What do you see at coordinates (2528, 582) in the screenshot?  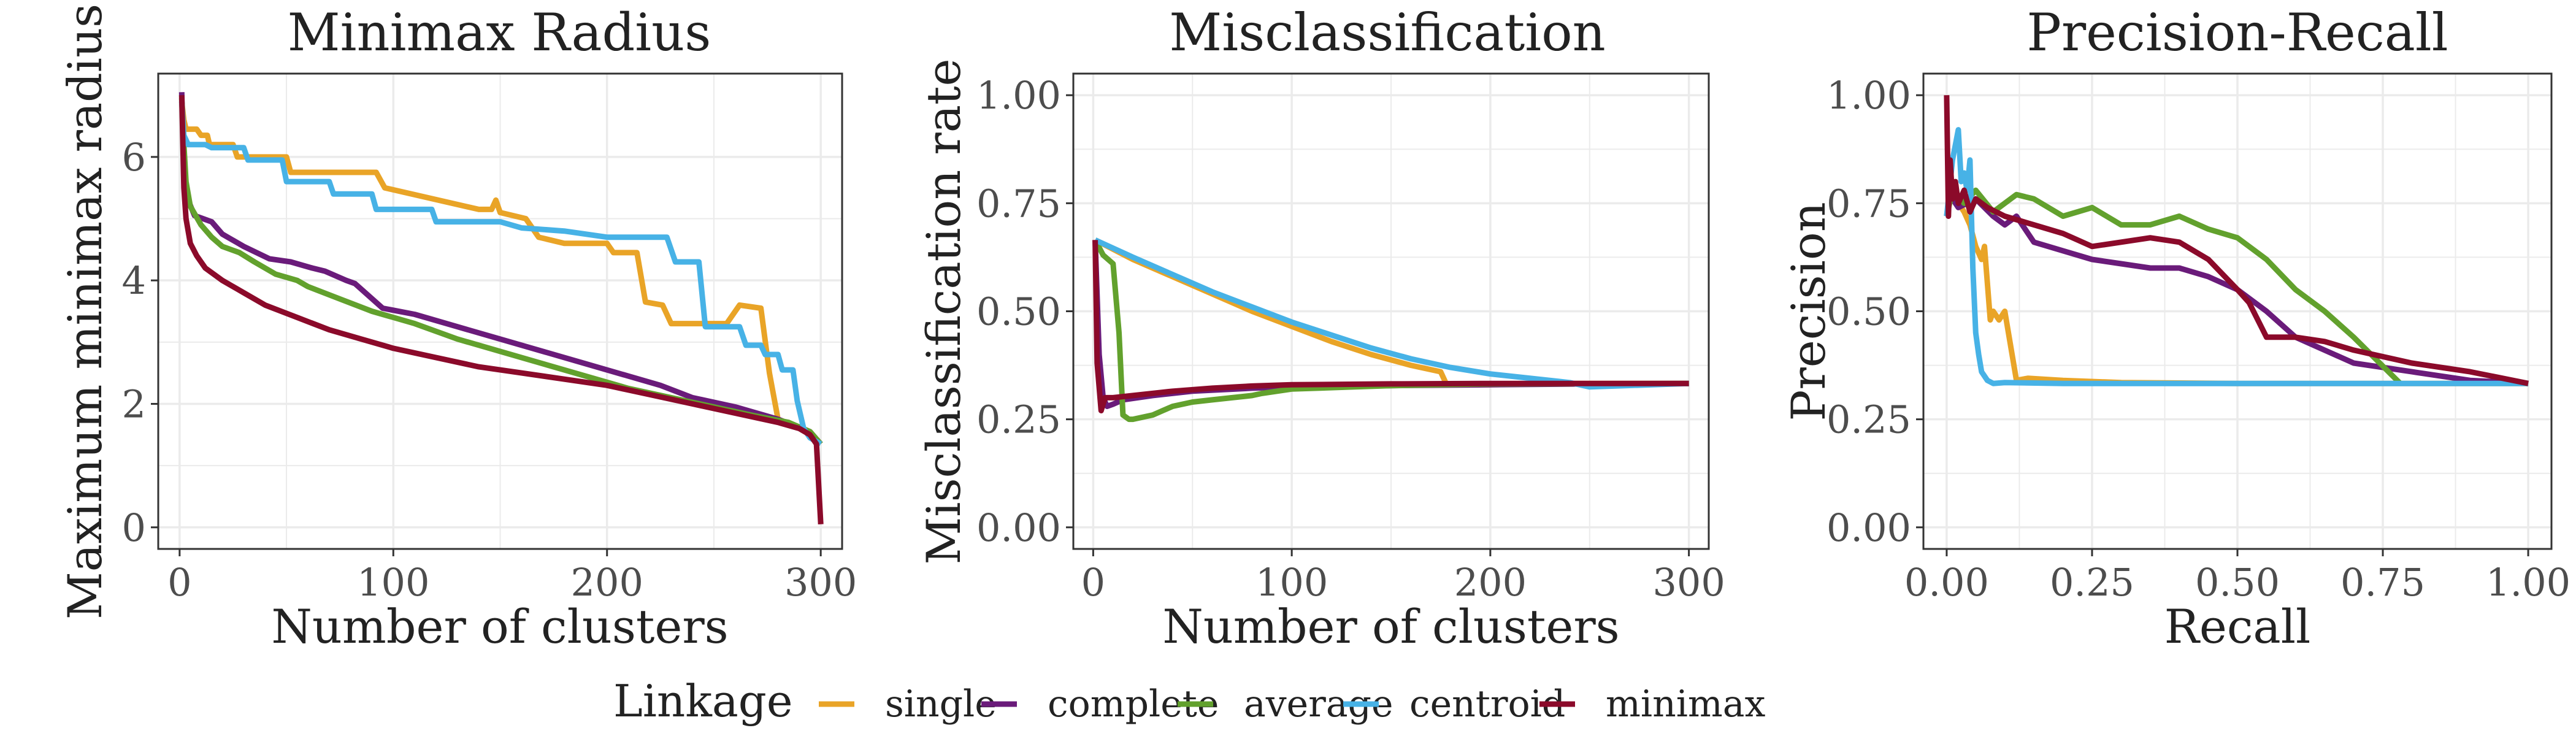 I see `x-tick-label: 1.00` at bounding box center [2528, 582].